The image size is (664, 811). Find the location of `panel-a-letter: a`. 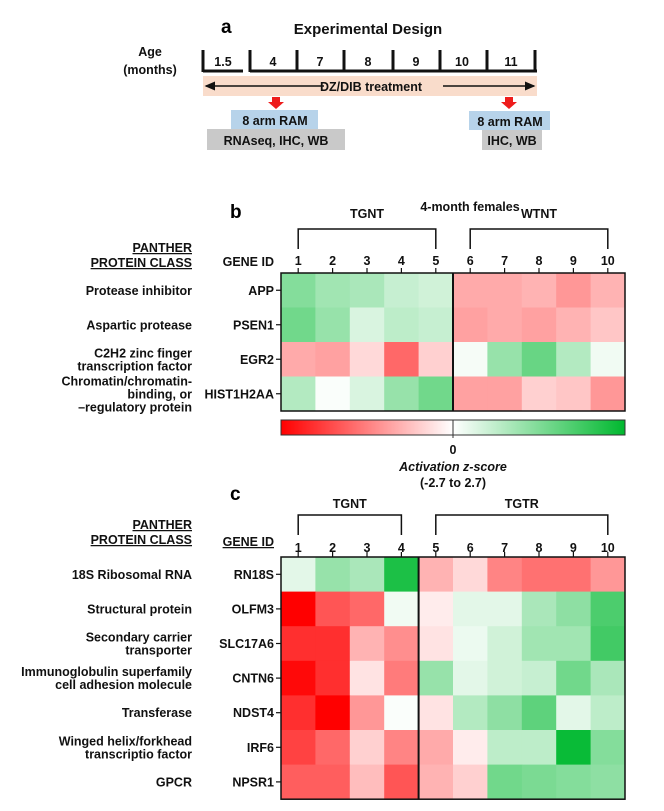

panel-a-letter: a is located at coordinates (226, 27).